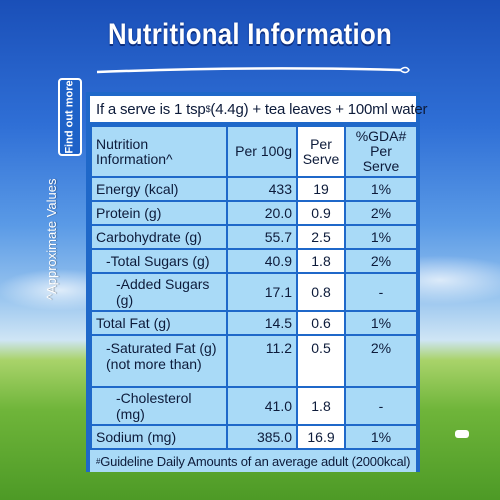 This screenshot has height=500, width=500. What do you see at coordinates (208, 109) in the screenshot?
I see `serve-sup: $` at bounding box center [208, 109].